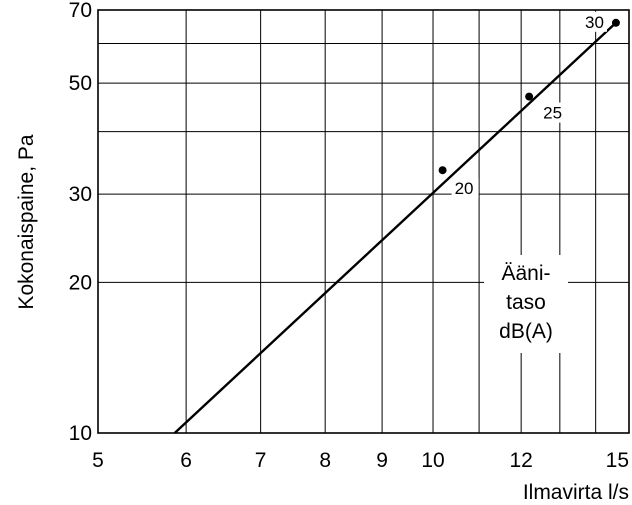  What do you see at coordinates (80, 282) in the screenshot?
I see `y-tick-label: 20` at bounding box center [80, 282].